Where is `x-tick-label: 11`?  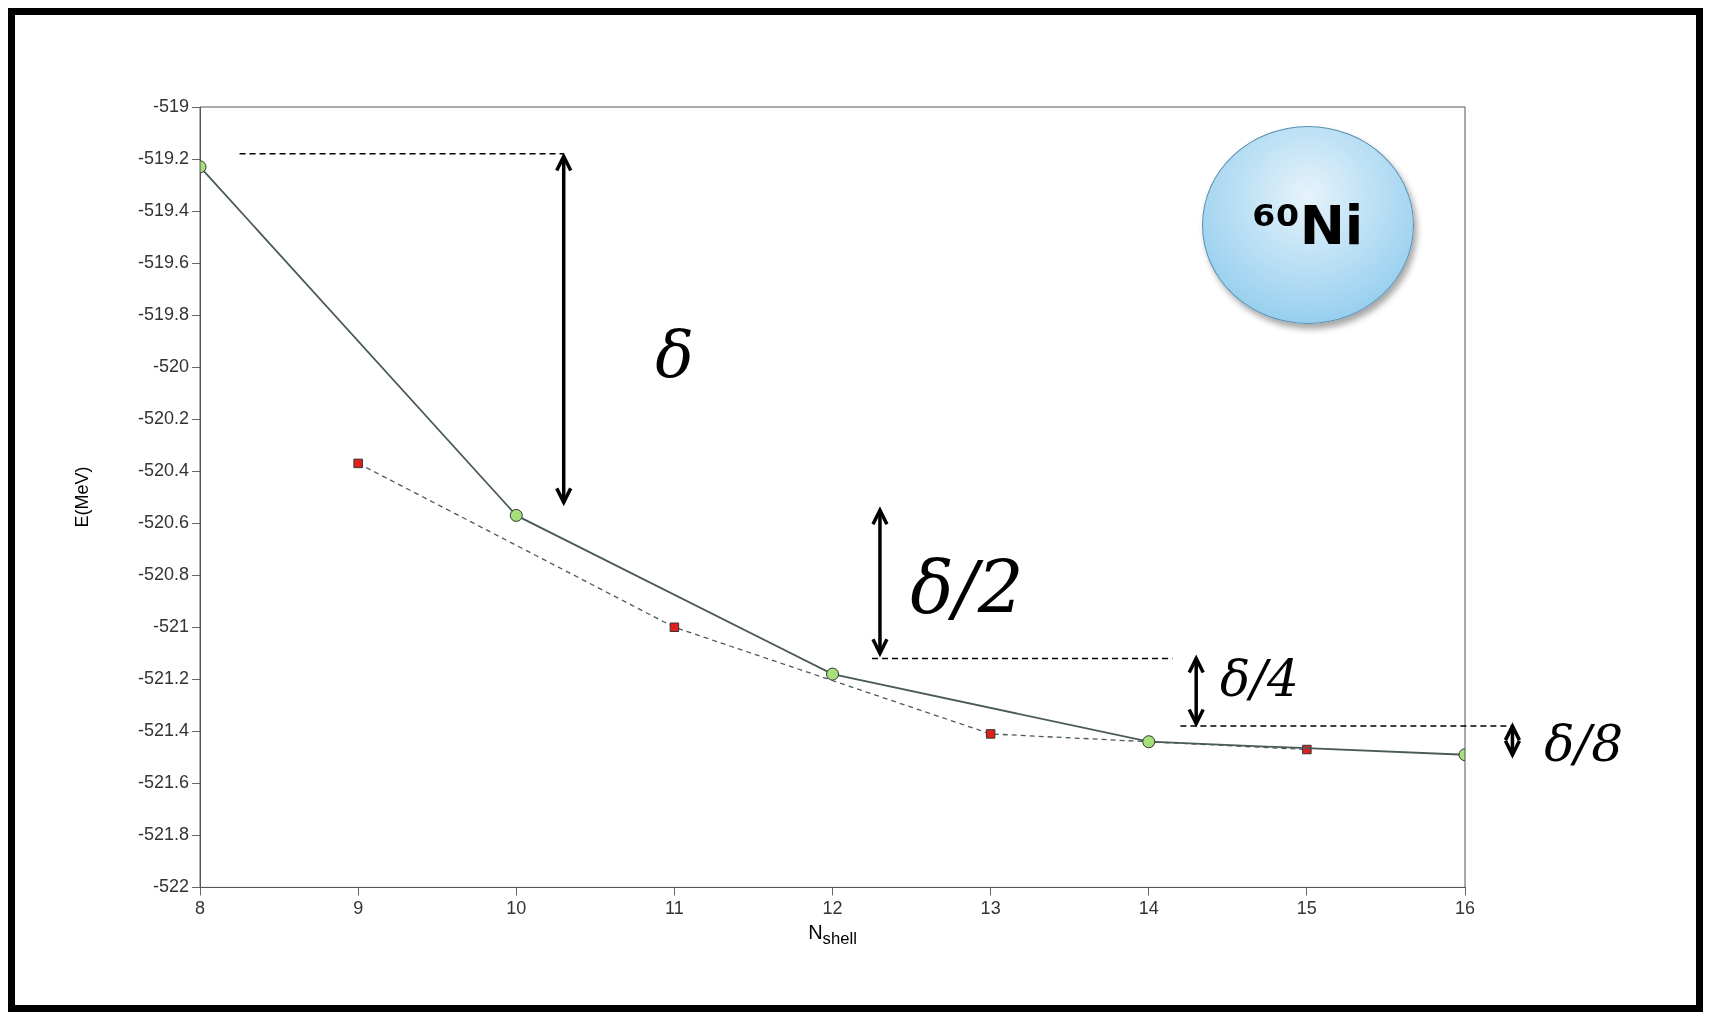 x-tick-label: 11 is located at coordinates (674, 908).